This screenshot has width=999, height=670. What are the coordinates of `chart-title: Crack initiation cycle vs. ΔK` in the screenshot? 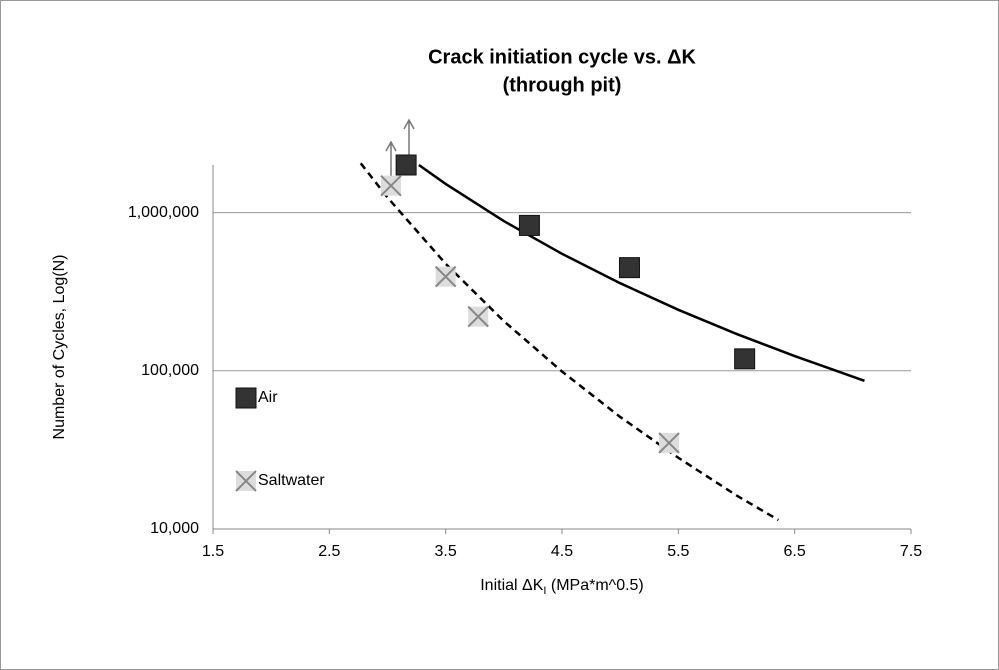 It's located at (562, 57).